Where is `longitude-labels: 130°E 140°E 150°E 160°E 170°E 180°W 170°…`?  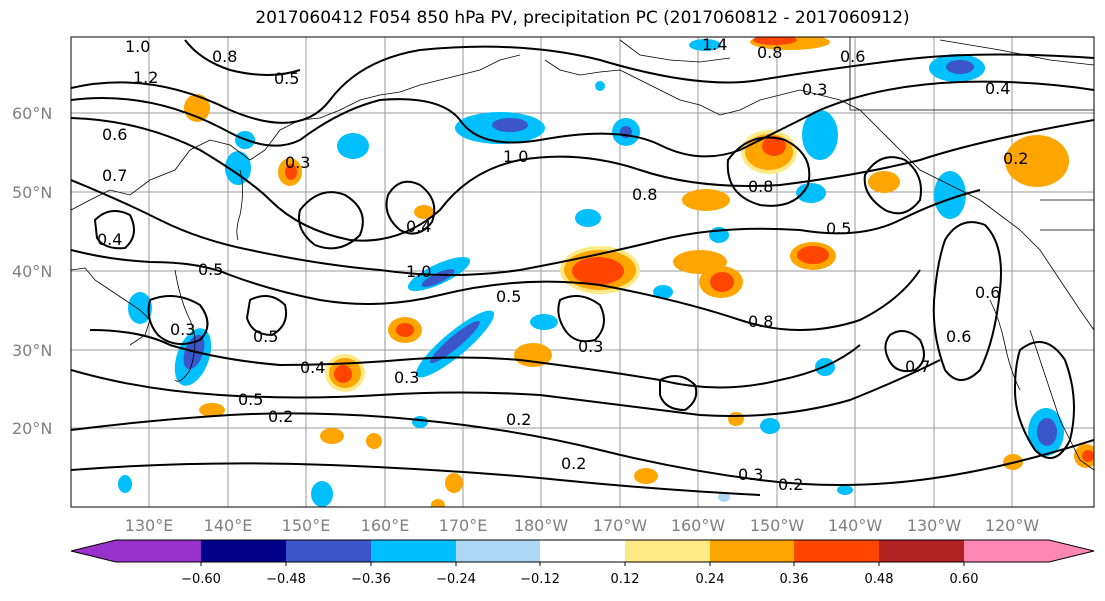 longitude-labels: 130°E 140°E 150°E 160°E 170°E 180°W 170°… is located at coordinates (582, 525).